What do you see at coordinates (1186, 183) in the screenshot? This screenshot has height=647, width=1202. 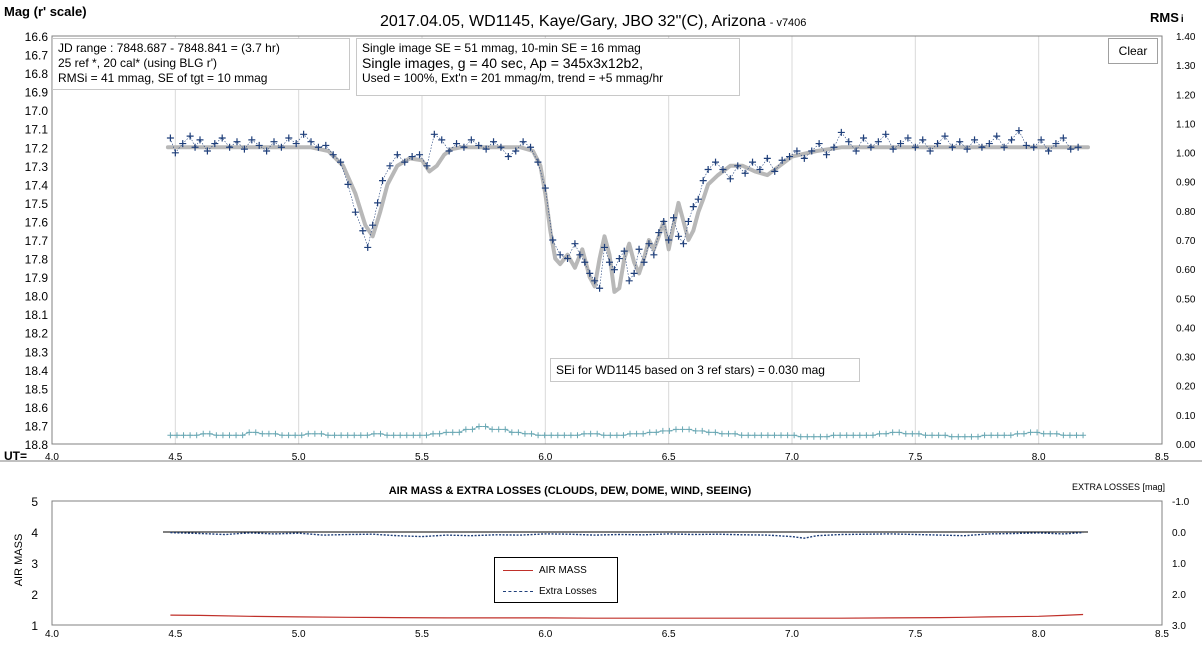 I see `top-y2-tick-label: 0.90` at bounding box center [1186, 183].